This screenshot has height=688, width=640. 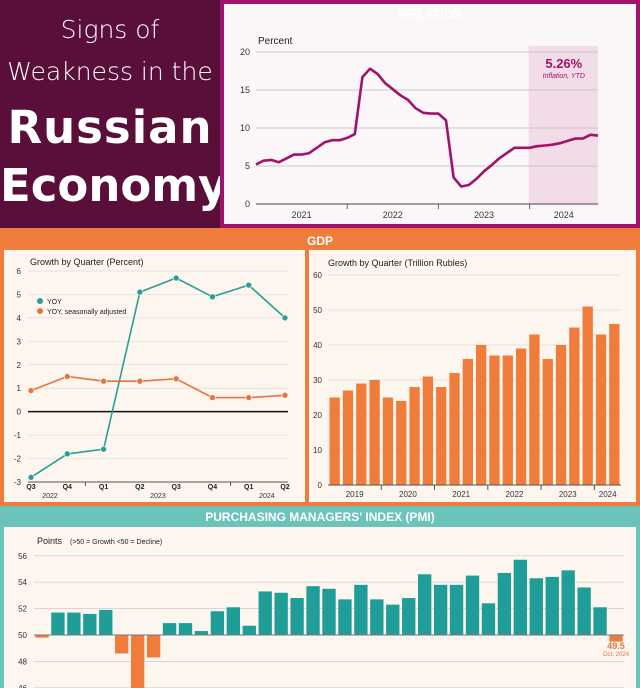 I want to click on pmi-last-value: 49.5, so click(x=616, y=646).